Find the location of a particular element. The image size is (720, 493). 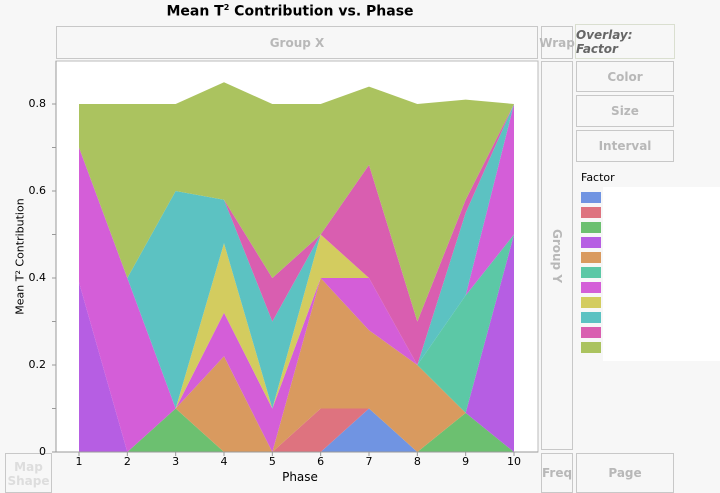

x-tick-label: 2 is located at coordinates (127, 461).